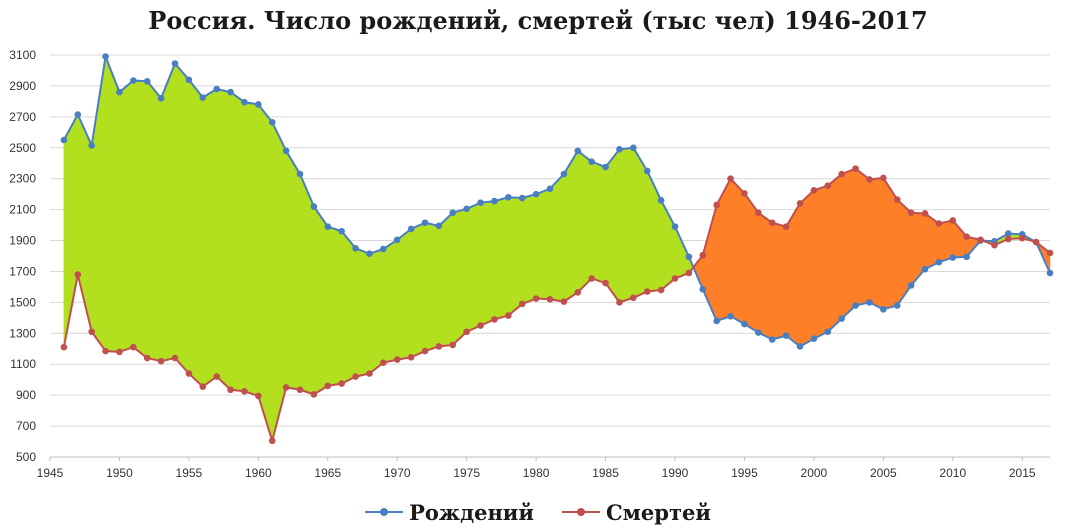  What do you see at coordinates (1036, 242) in the screenshot?
I see `point-deaths-2016` at bounding box center [1036, 242].